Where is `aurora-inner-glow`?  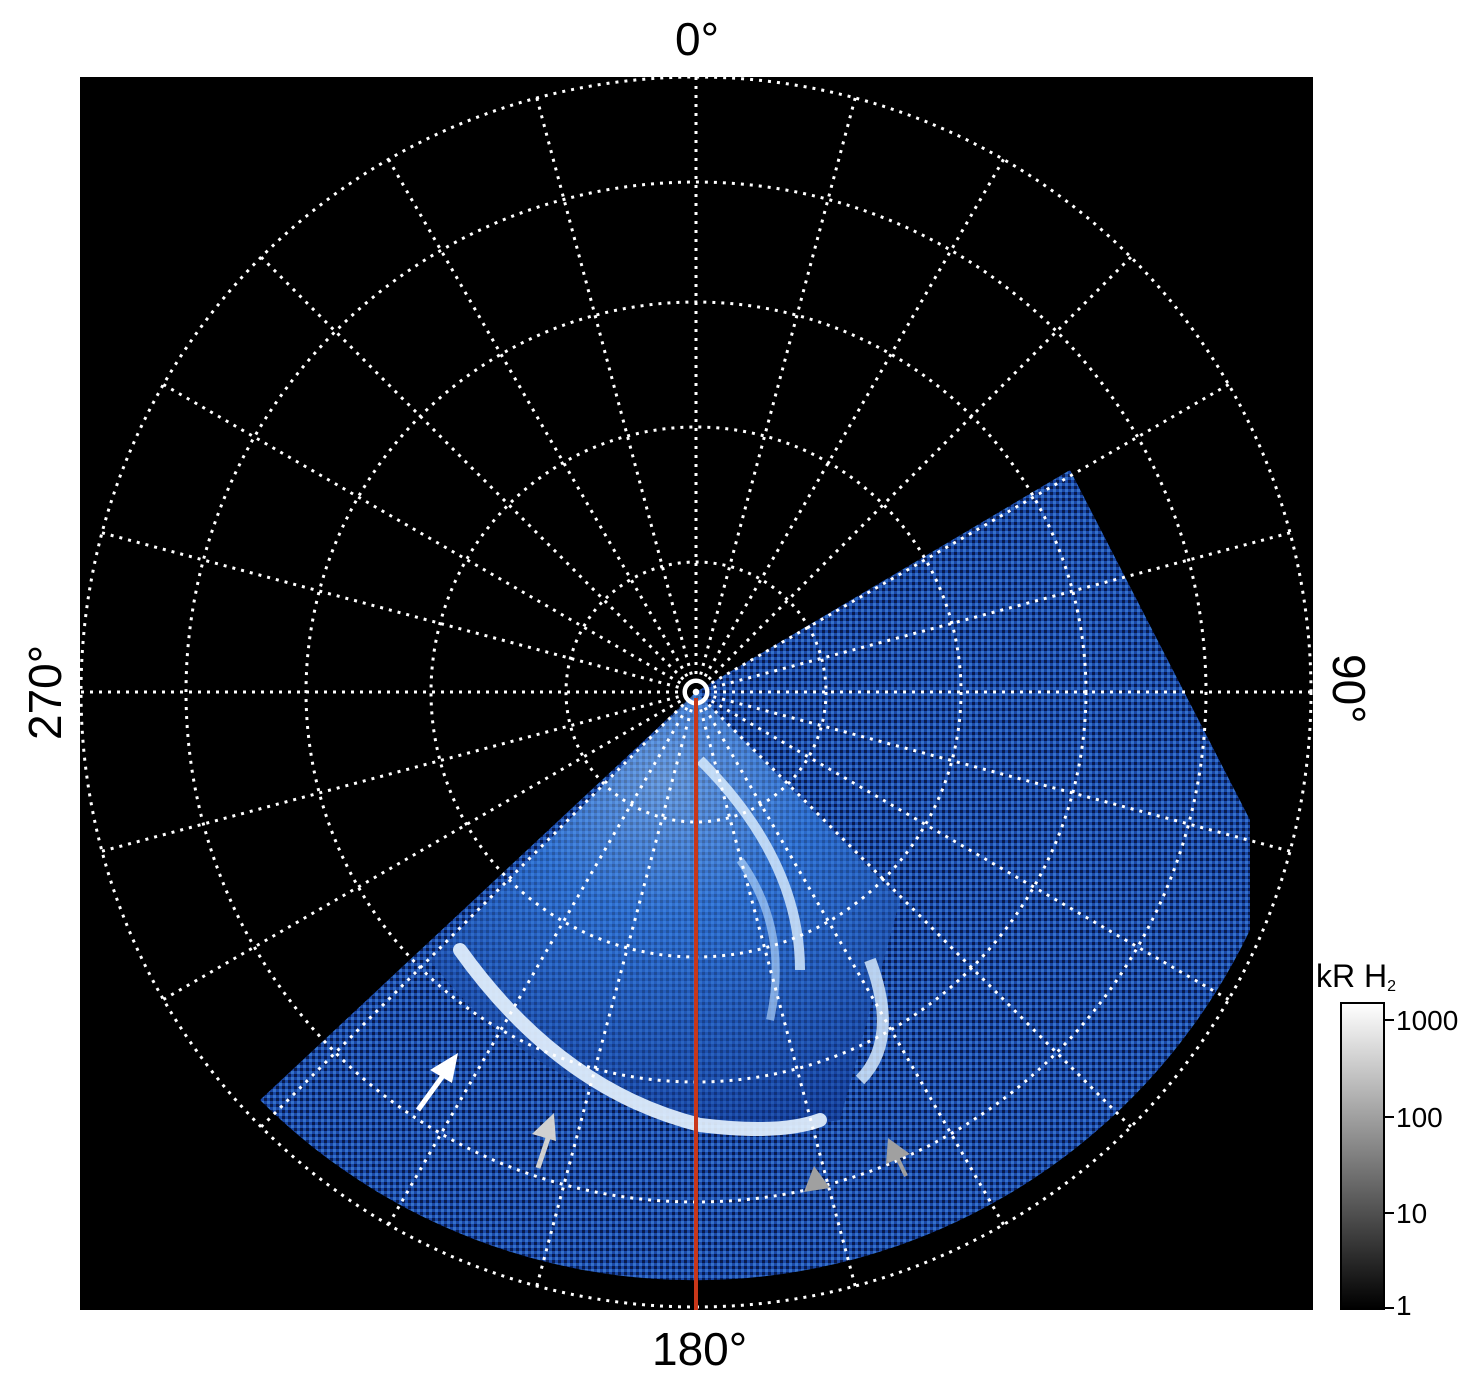 aurora-inner-glow is located at coordinates (665, 909).